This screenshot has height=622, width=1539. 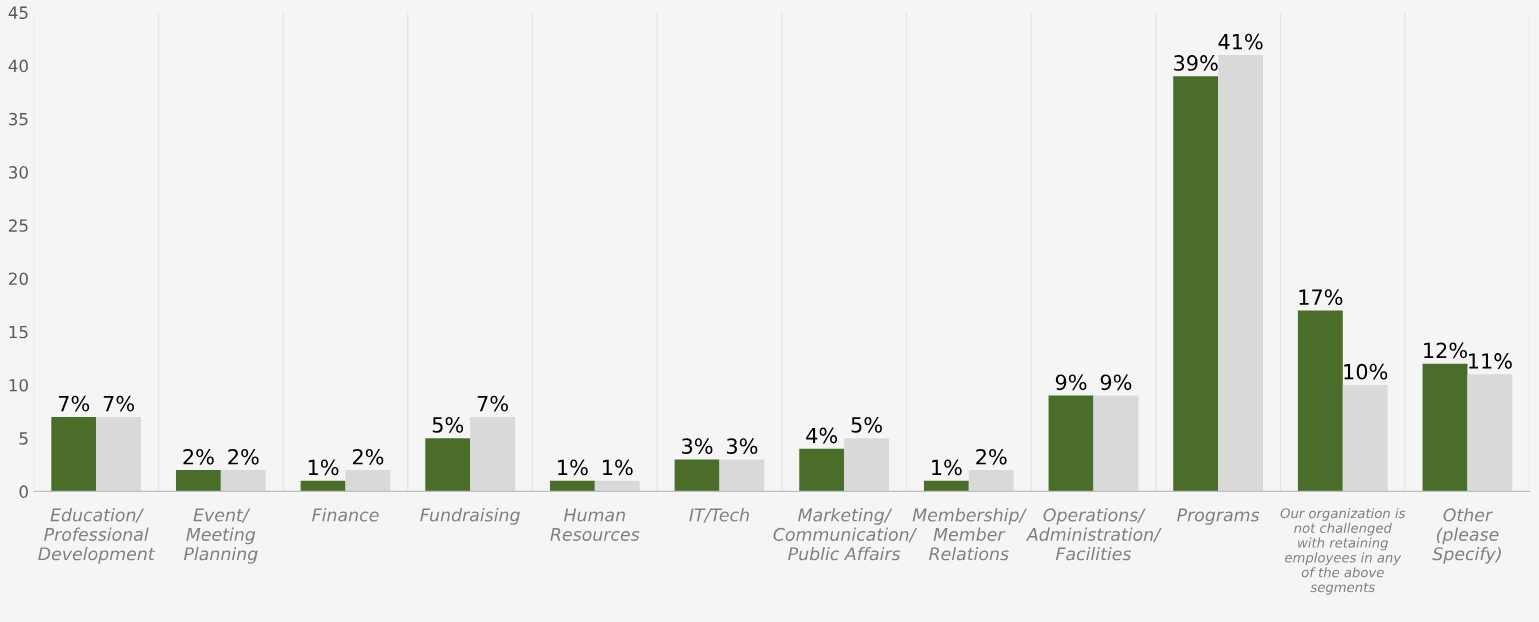 What do you see at coordinates (1490, 361) in the screenshot?
I see `data-label: 11%` at bounding box center [1490, 361].